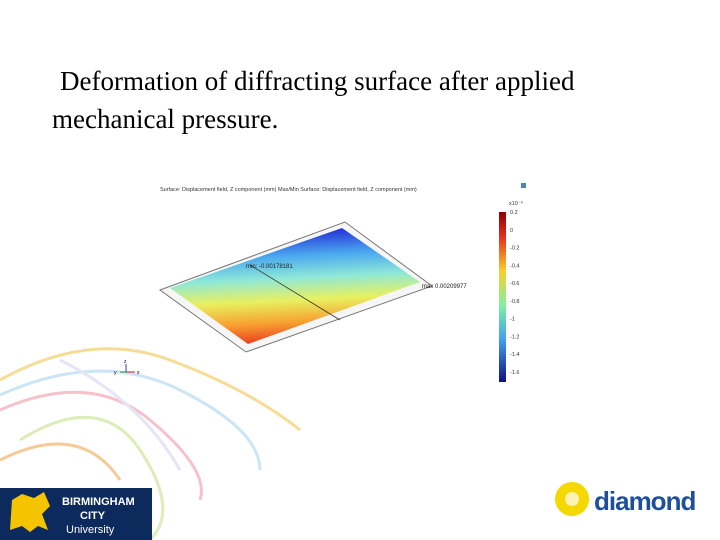 The height and width of the screenshot is (540, 720). Describe the element at coordinates (514, 213) in the screenshot. I see `colorbar-tick-label: 0.2` at that location.